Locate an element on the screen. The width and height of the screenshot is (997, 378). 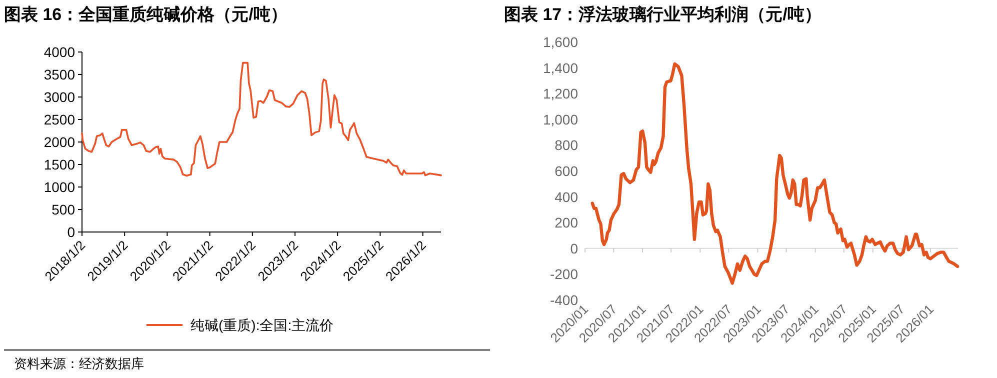
y-tick-label: 1,400 is located at coordinates (560, 68).